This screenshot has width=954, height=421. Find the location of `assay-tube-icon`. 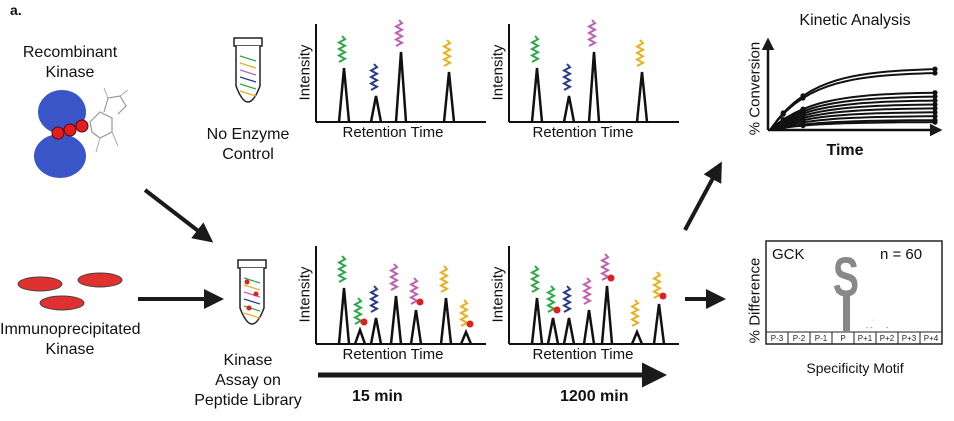

assay-tube-icon is located at coordinates (252, 292).